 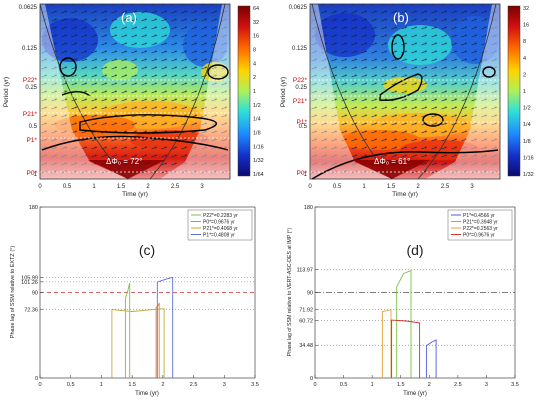 What do you see at coordinates (31, 310) in the screenshot?
I see `y-tick-label: 72.36` at bounding box center [31, 310].